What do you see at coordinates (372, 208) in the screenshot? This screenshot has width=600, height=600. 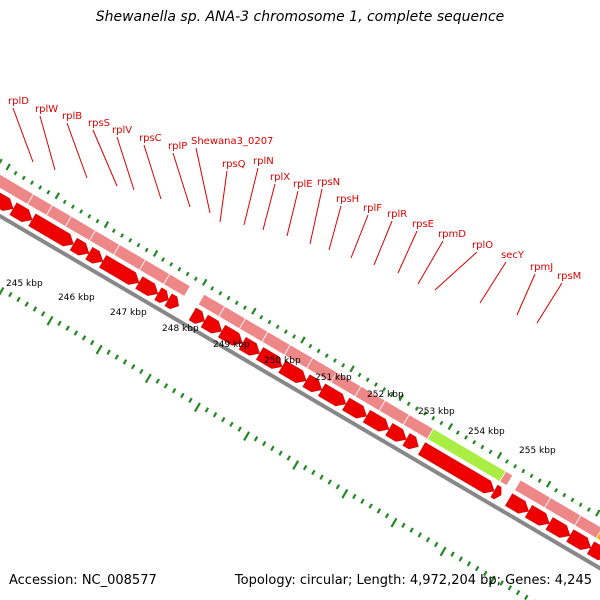 I see `gene-label: rplF` at bounding box center [372, 208].